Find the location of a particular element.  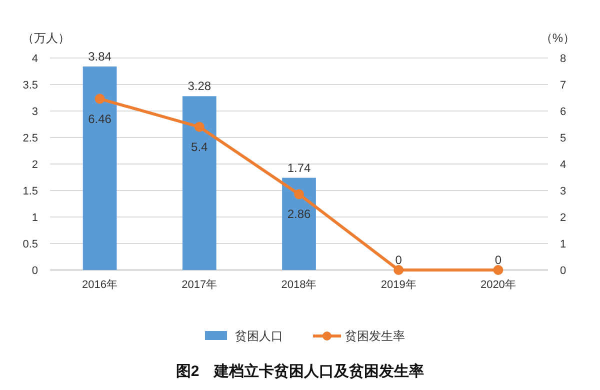

data-label: 2.86 is located at coordinates (299, 214).